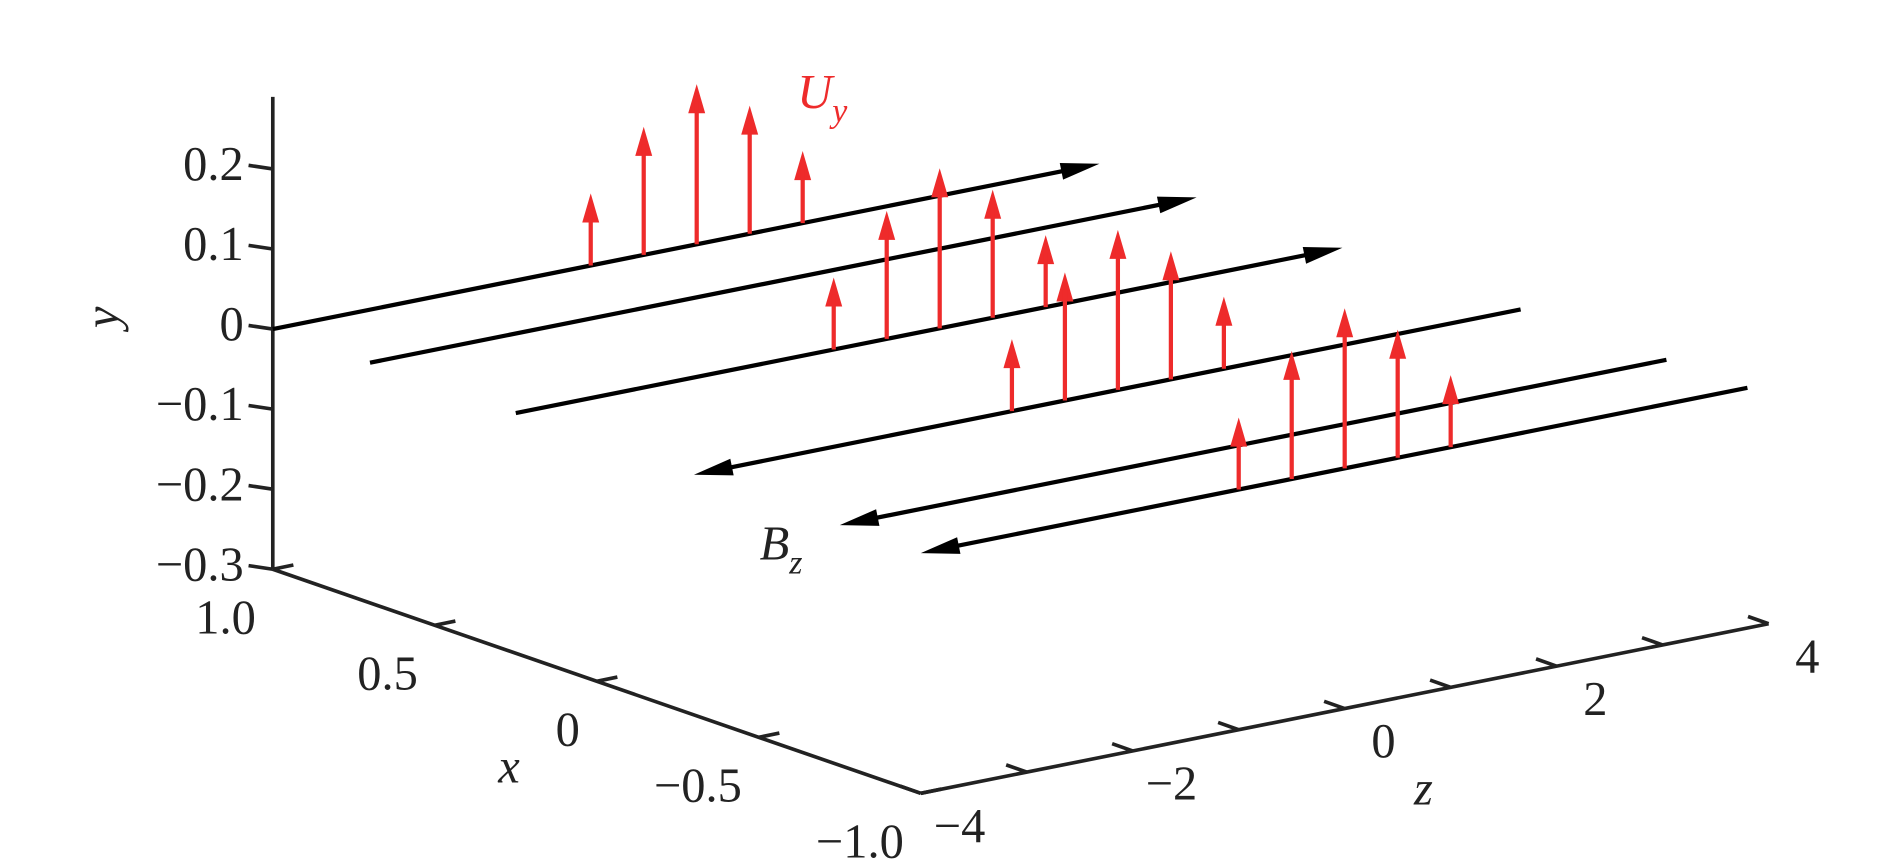 Image resolution: width=1890 pixels, height=866 pixels. I want to click on arrows-label: Uy, so click(822, 98).